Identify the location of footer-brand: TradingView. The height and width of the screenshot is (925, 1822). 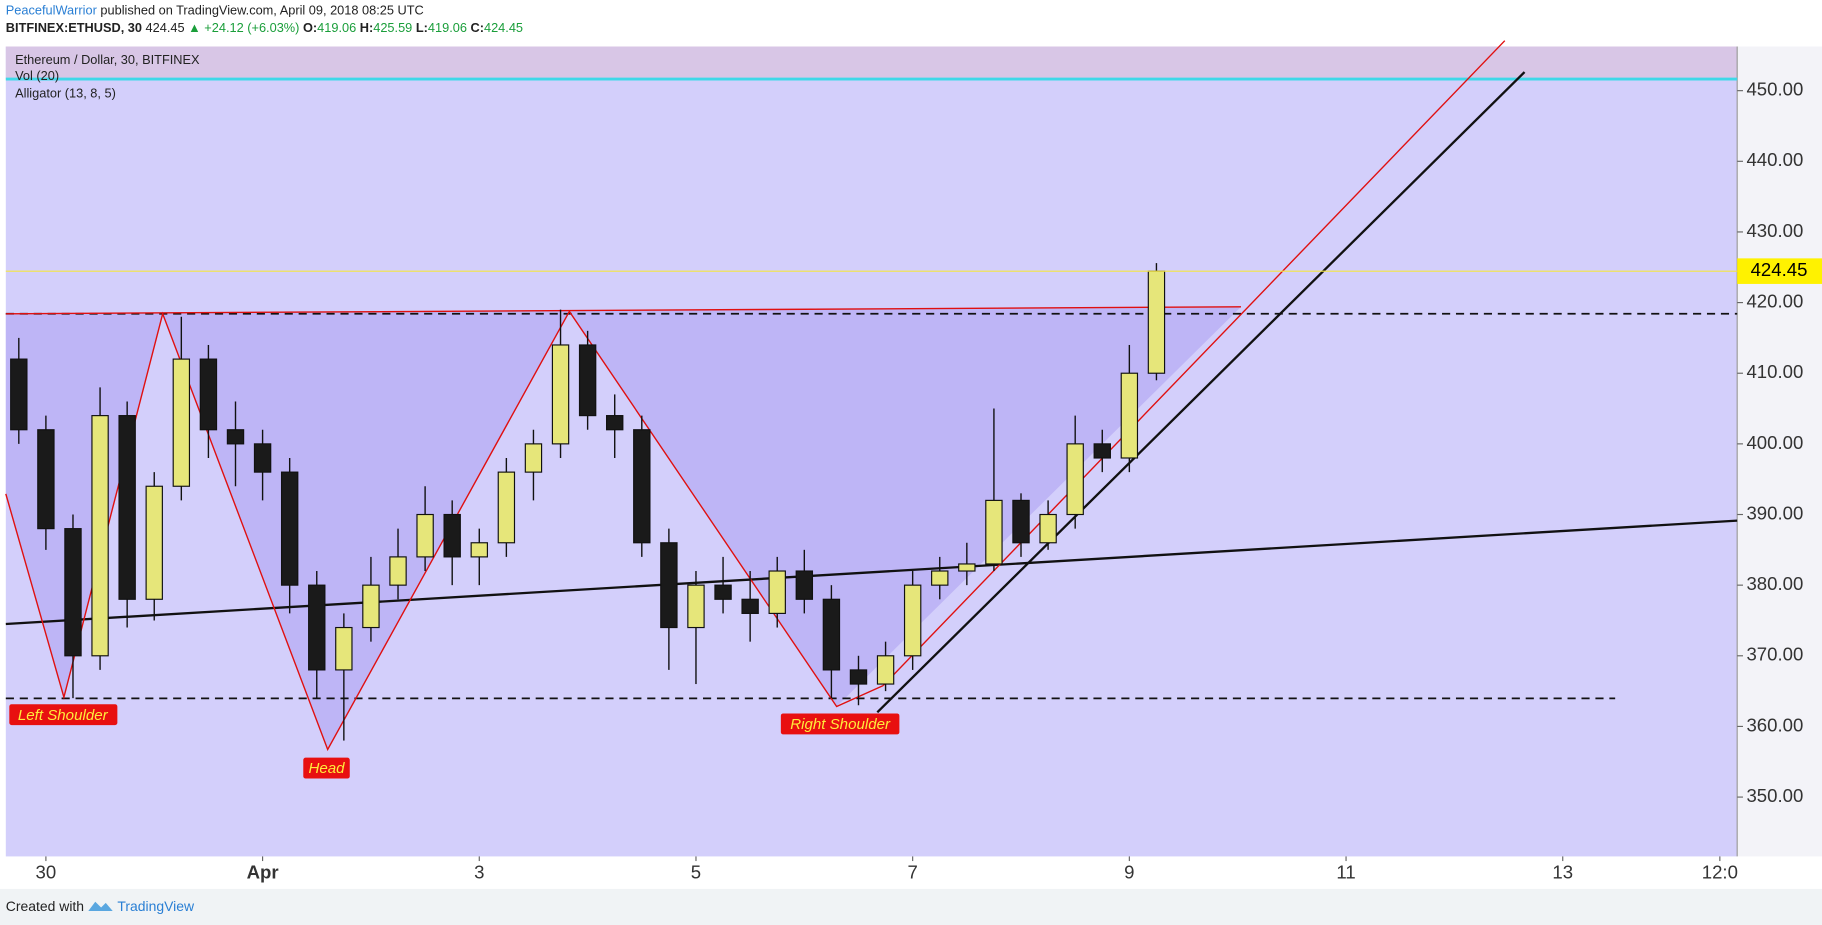
(156, 906).